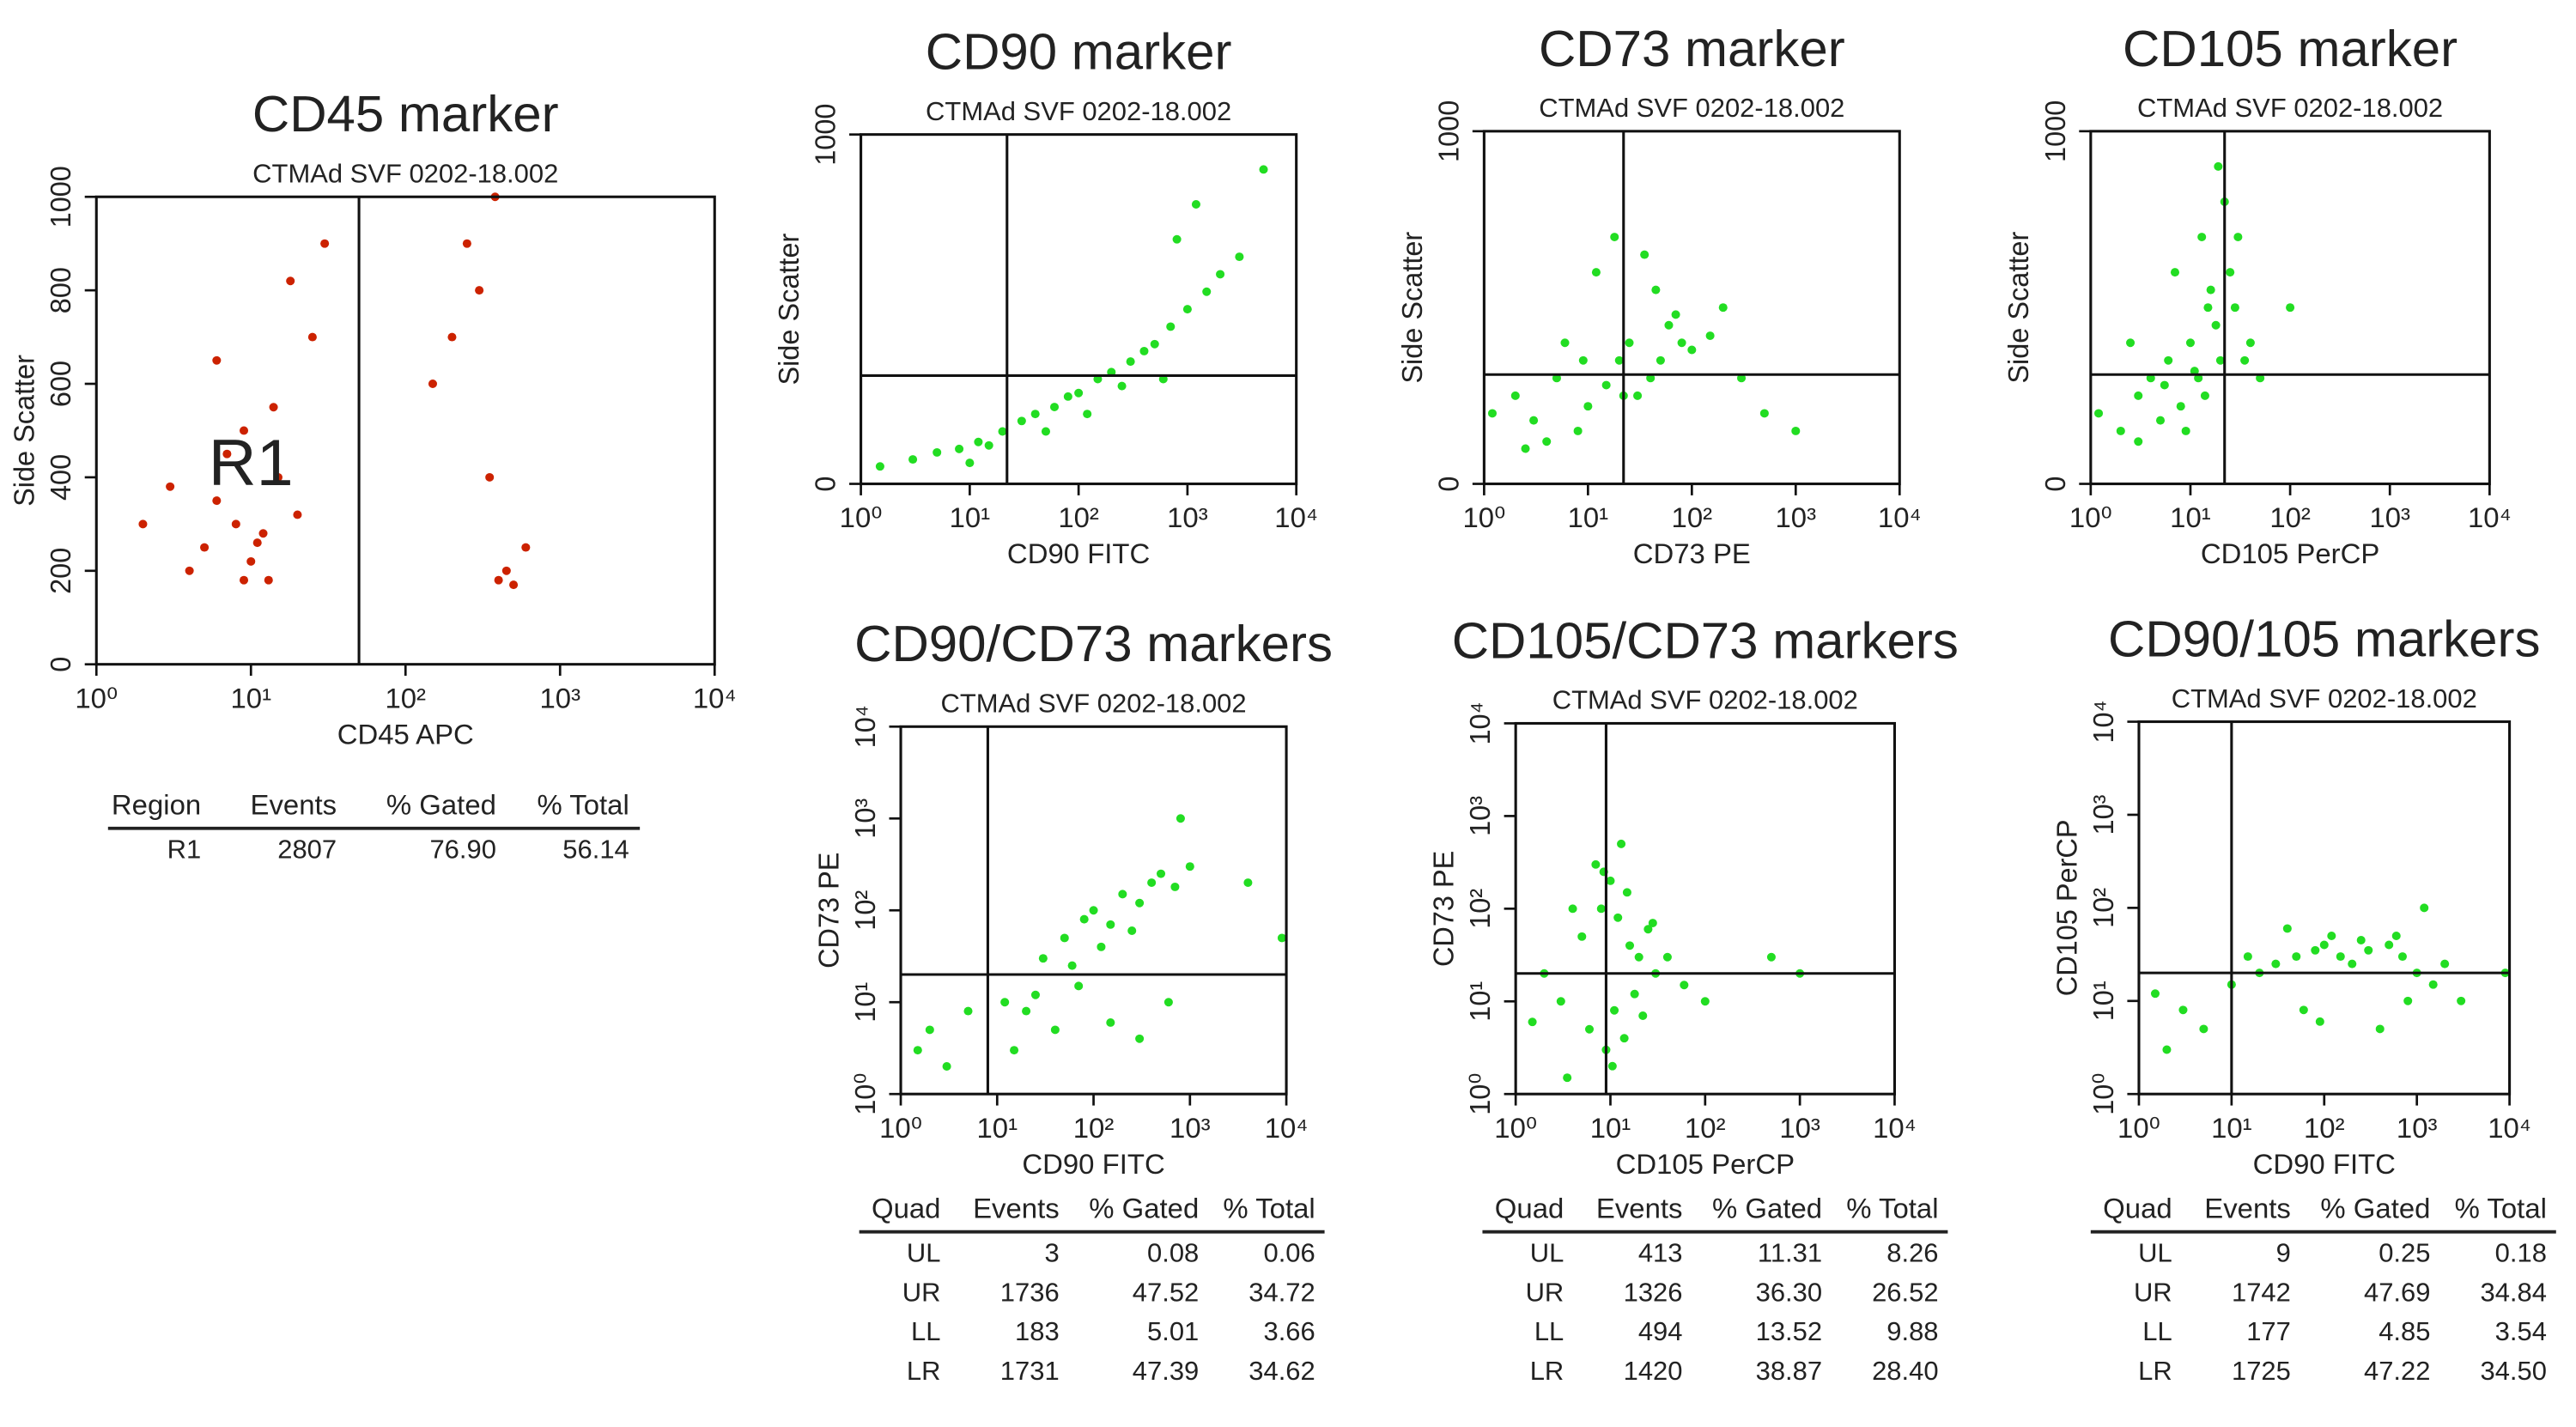 This screenshot has height=1427, width=2576. Describe the element at coordinates (1480, 816) in the screenshot. I see `y-tick-label: 10³` at that location.